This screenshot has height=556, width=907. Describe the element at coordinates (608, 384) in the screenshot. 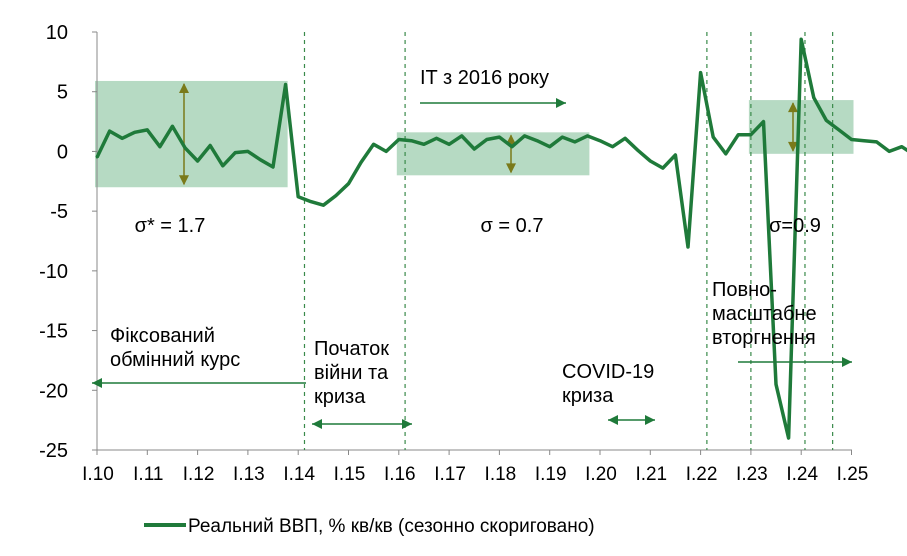

I see `annotation-covid-crisis: COVID-19 криза` at that location.